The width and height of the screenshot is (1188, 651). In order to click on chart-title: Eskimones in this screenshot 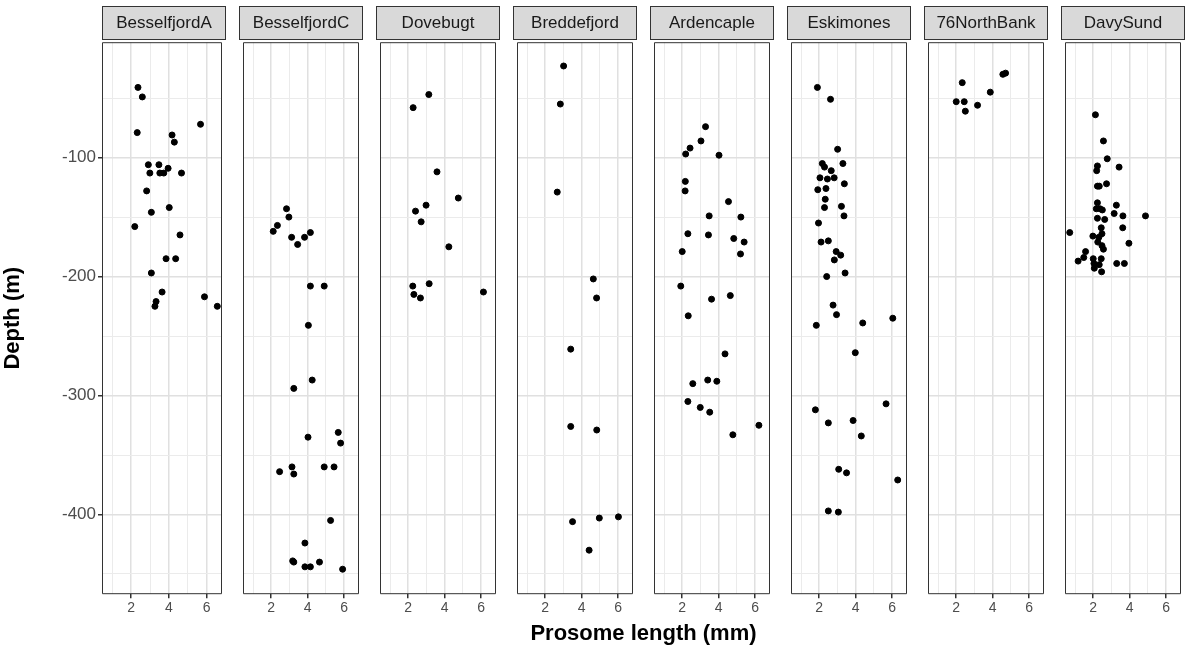, I will do `click(849, 23)`.